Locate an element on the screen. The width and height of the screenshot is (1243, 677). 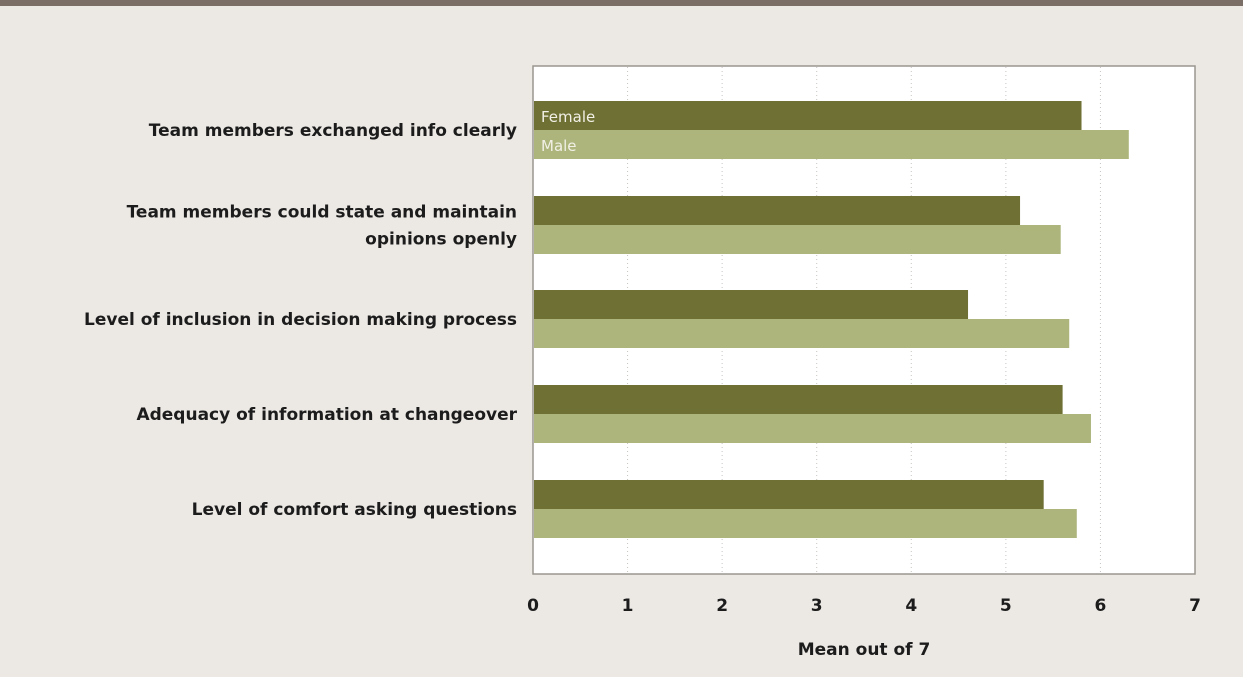
legend-label-male: Male is located at coordinates (559, 146).